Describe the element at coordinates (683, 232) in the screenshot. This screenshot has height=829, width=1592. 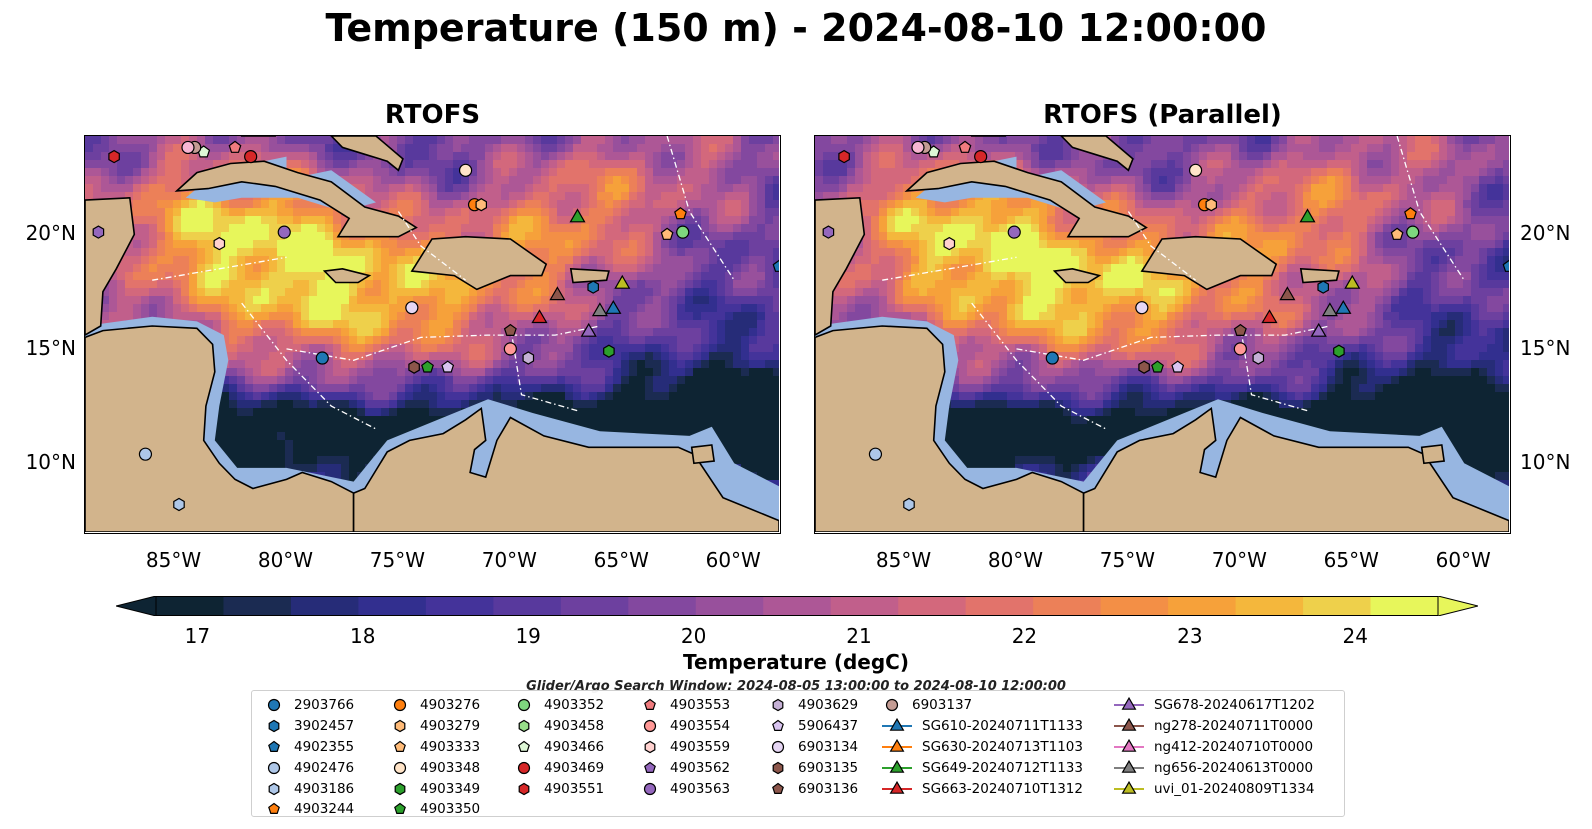
I see `platform-marker-4903352-rtofs` at that location.